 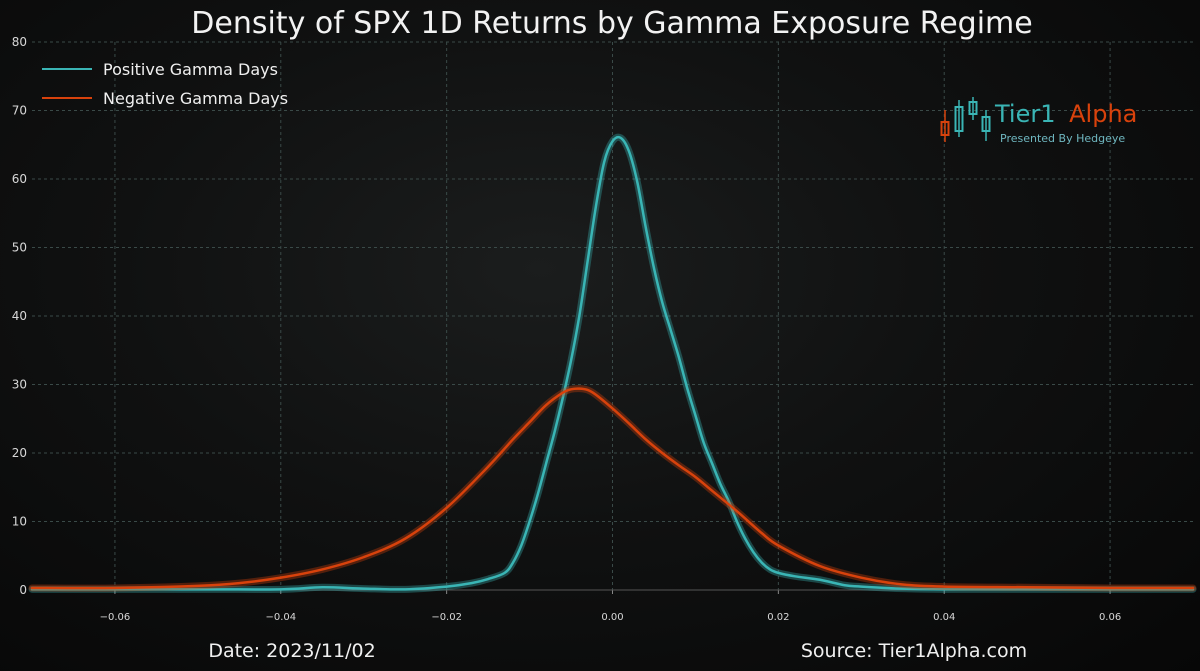 What do you see at coordinates (115, 617) in the screenshot?
I see `x-tick-label: −0.06` at bounding box center [115, 617].